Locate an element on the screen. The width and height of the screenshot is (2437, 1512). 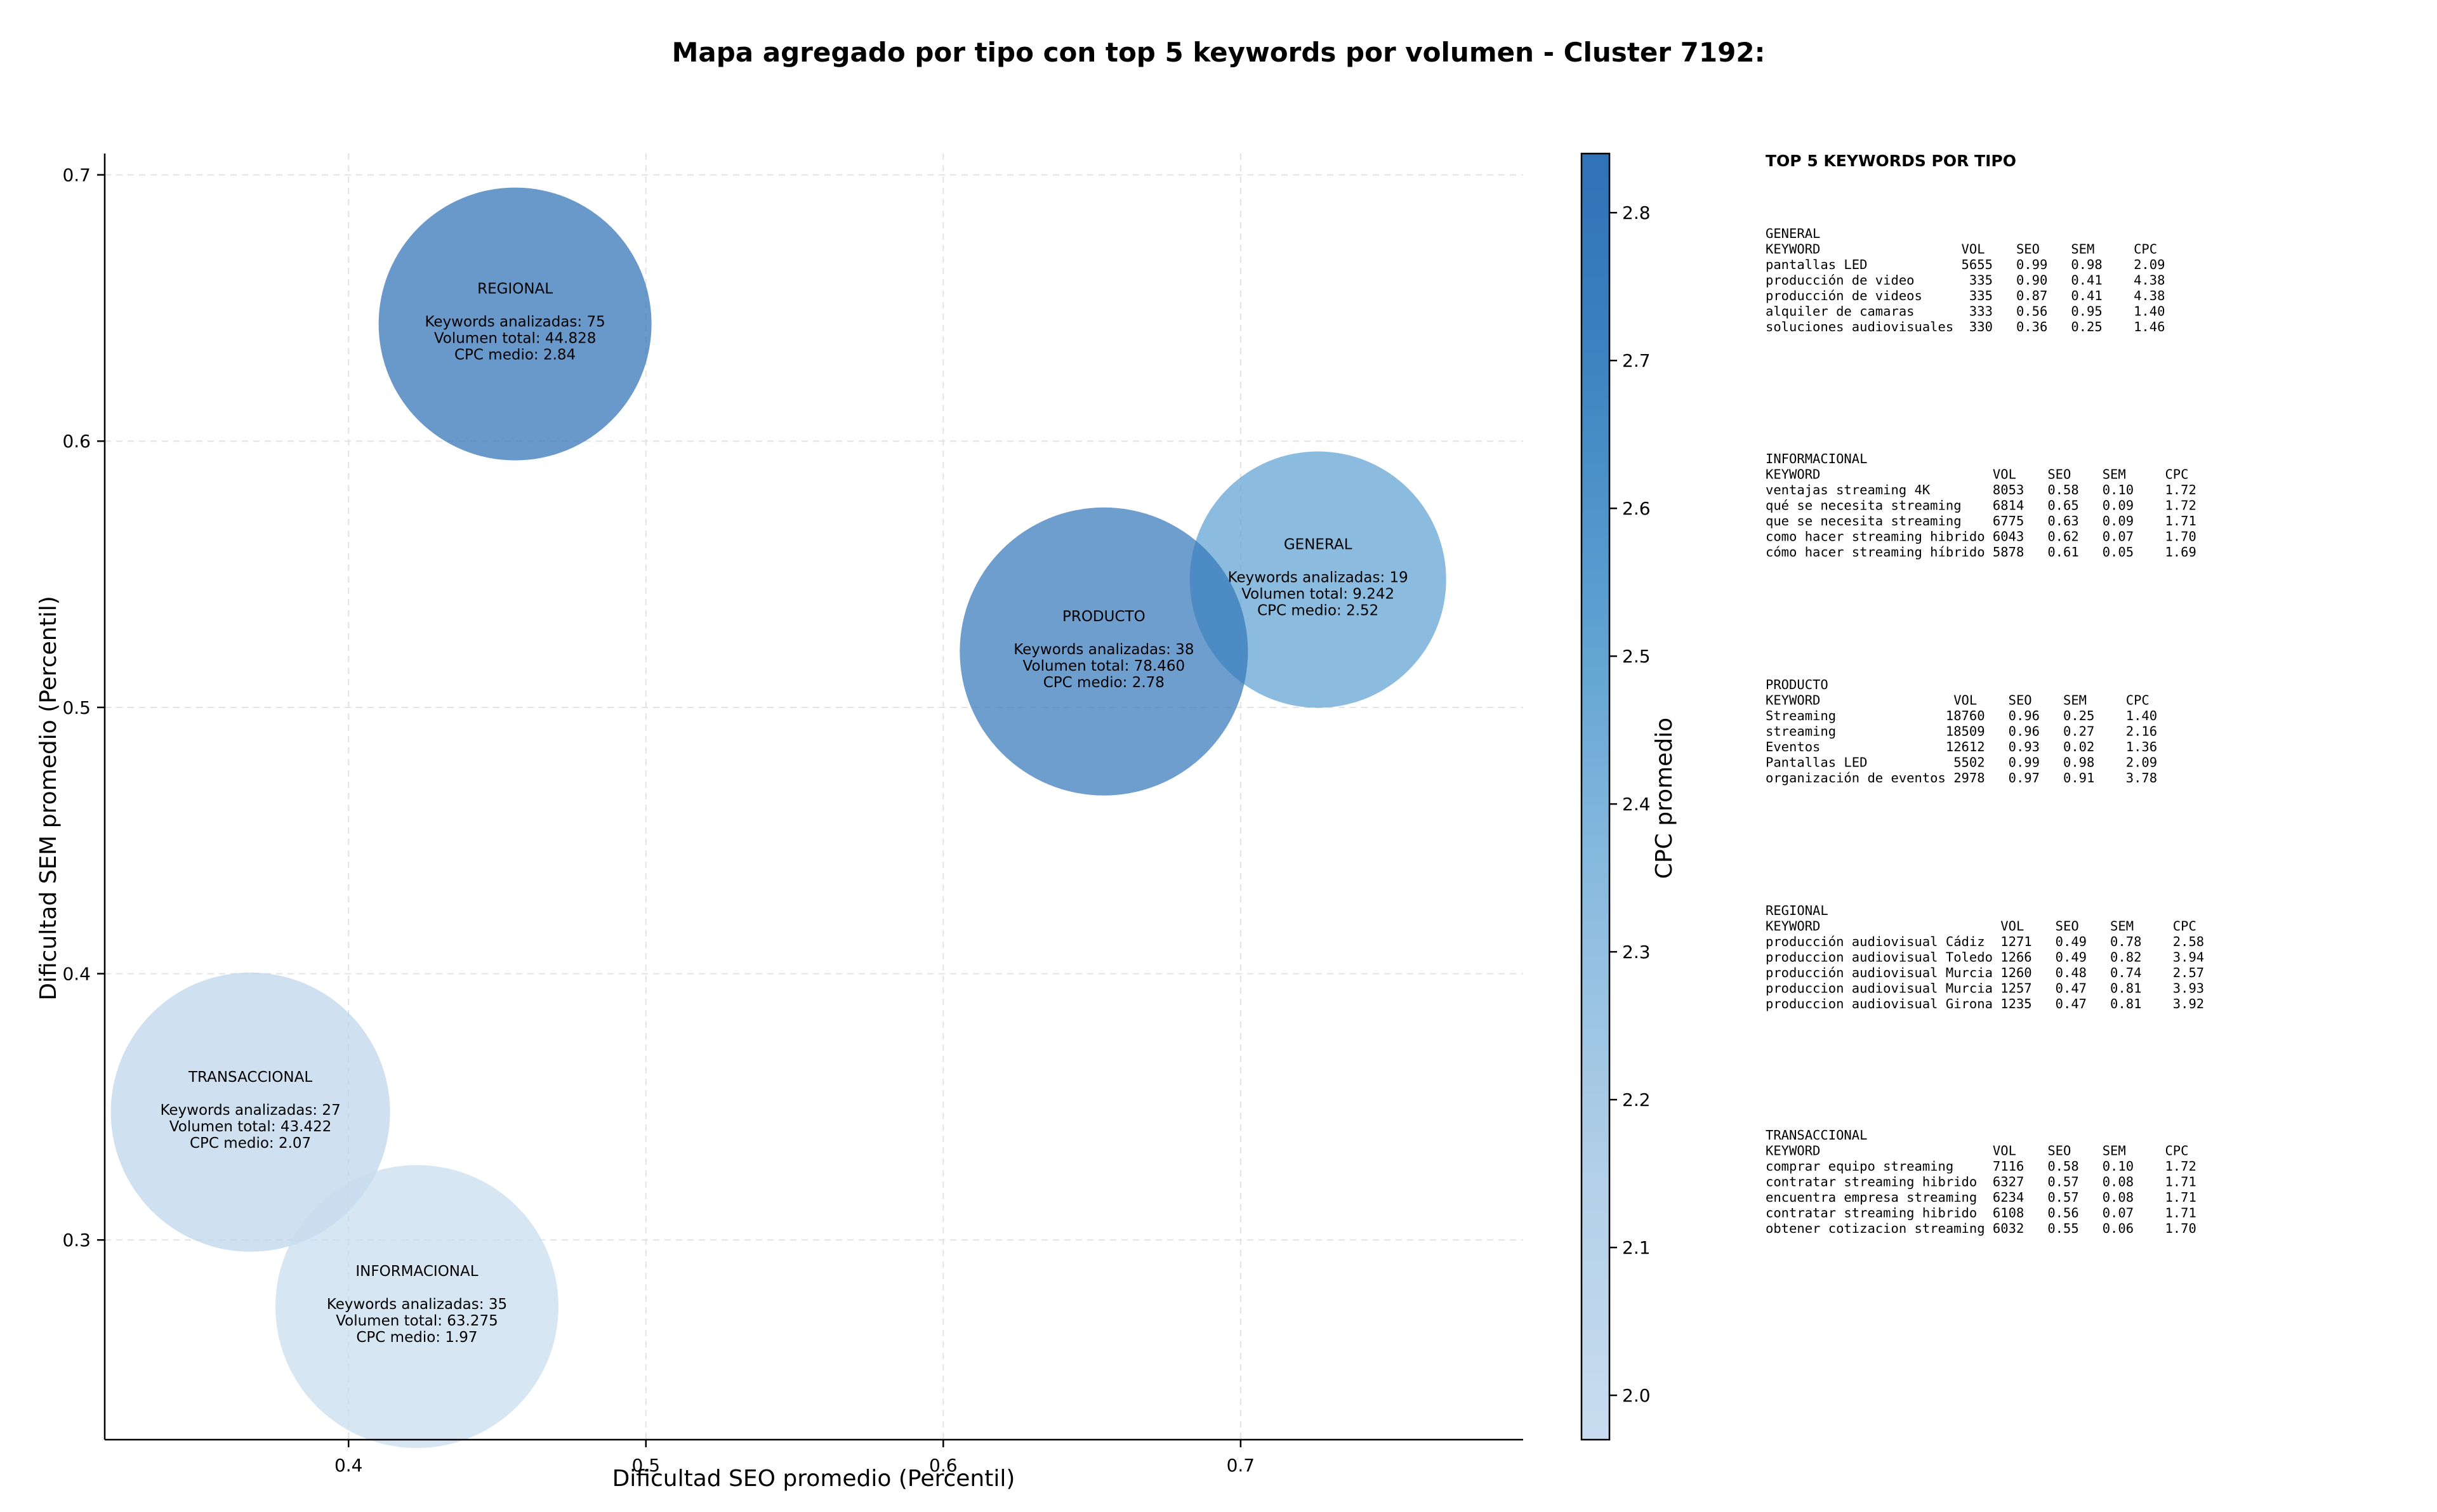
colorbar-tick-label: 2.6 is located at coordinates (1636, 509).